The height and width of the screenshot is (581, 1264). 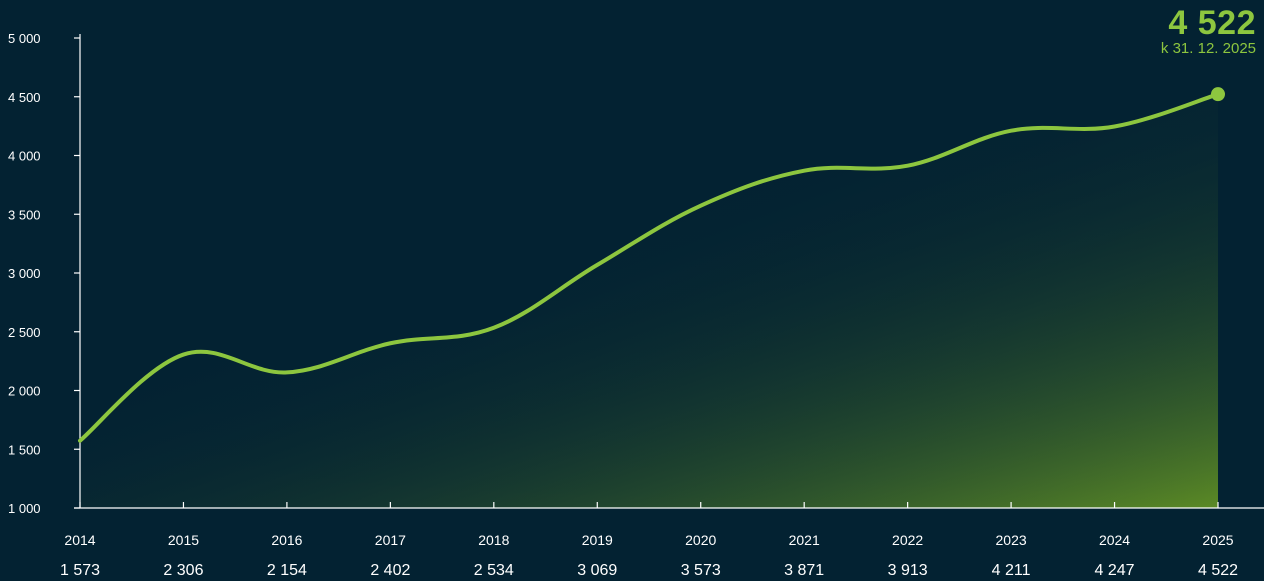 I want to click on y-tick-label: 2 500, so click(x=24, y=332).